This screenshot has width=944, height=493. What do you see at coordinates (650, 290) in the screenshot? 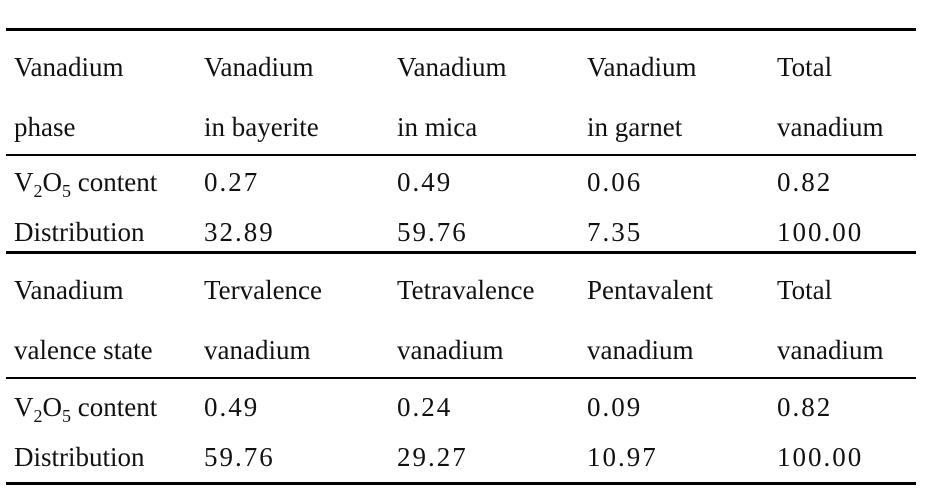
I see `header-cell: Pentavalent` at bounding box center [650, 290].